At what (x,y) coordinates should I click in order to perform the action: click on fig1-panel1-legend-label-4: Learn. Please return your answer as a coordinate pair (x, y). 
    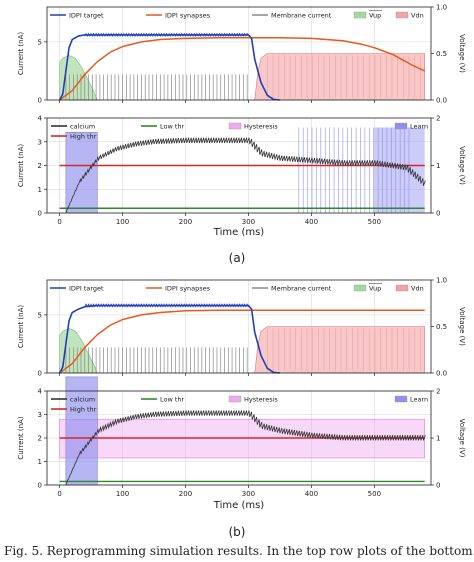
    Looking at the image, I should click on (419, 400).